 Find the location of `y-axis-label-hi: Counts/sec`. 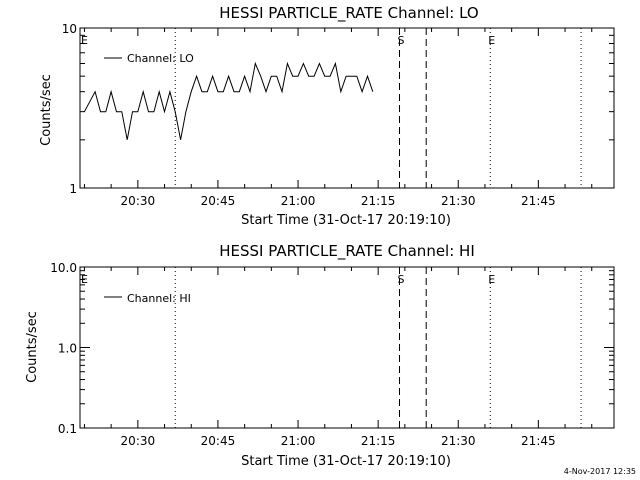

y-axis-label-hi: Counts/sec is located at coordinates (32, 347).